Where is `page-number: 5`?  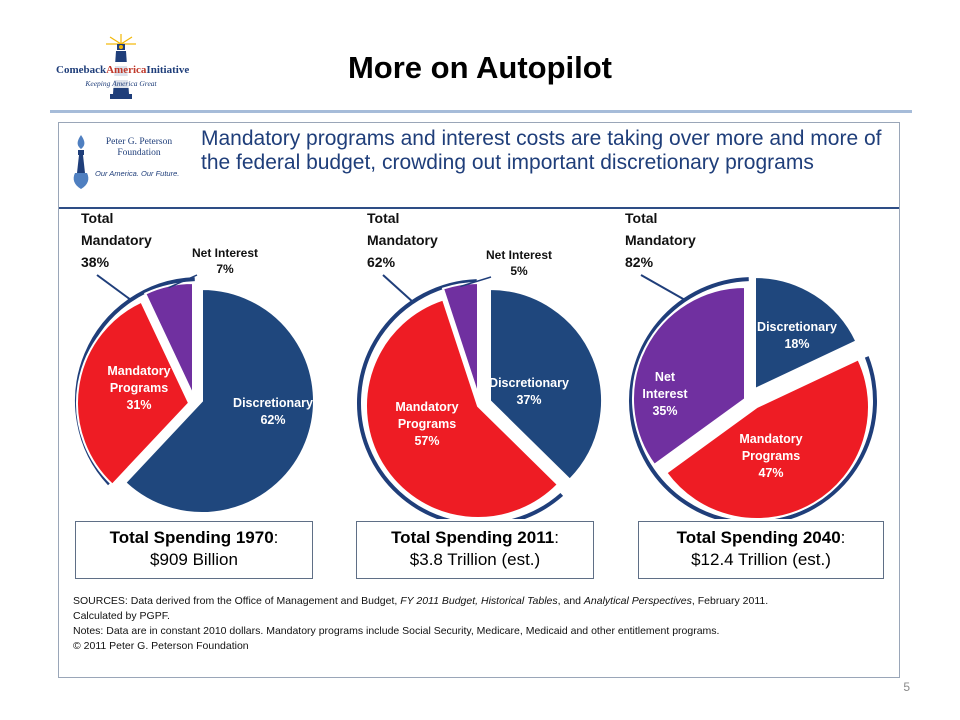
page-number: 5 is located at coordinates (906, 687).